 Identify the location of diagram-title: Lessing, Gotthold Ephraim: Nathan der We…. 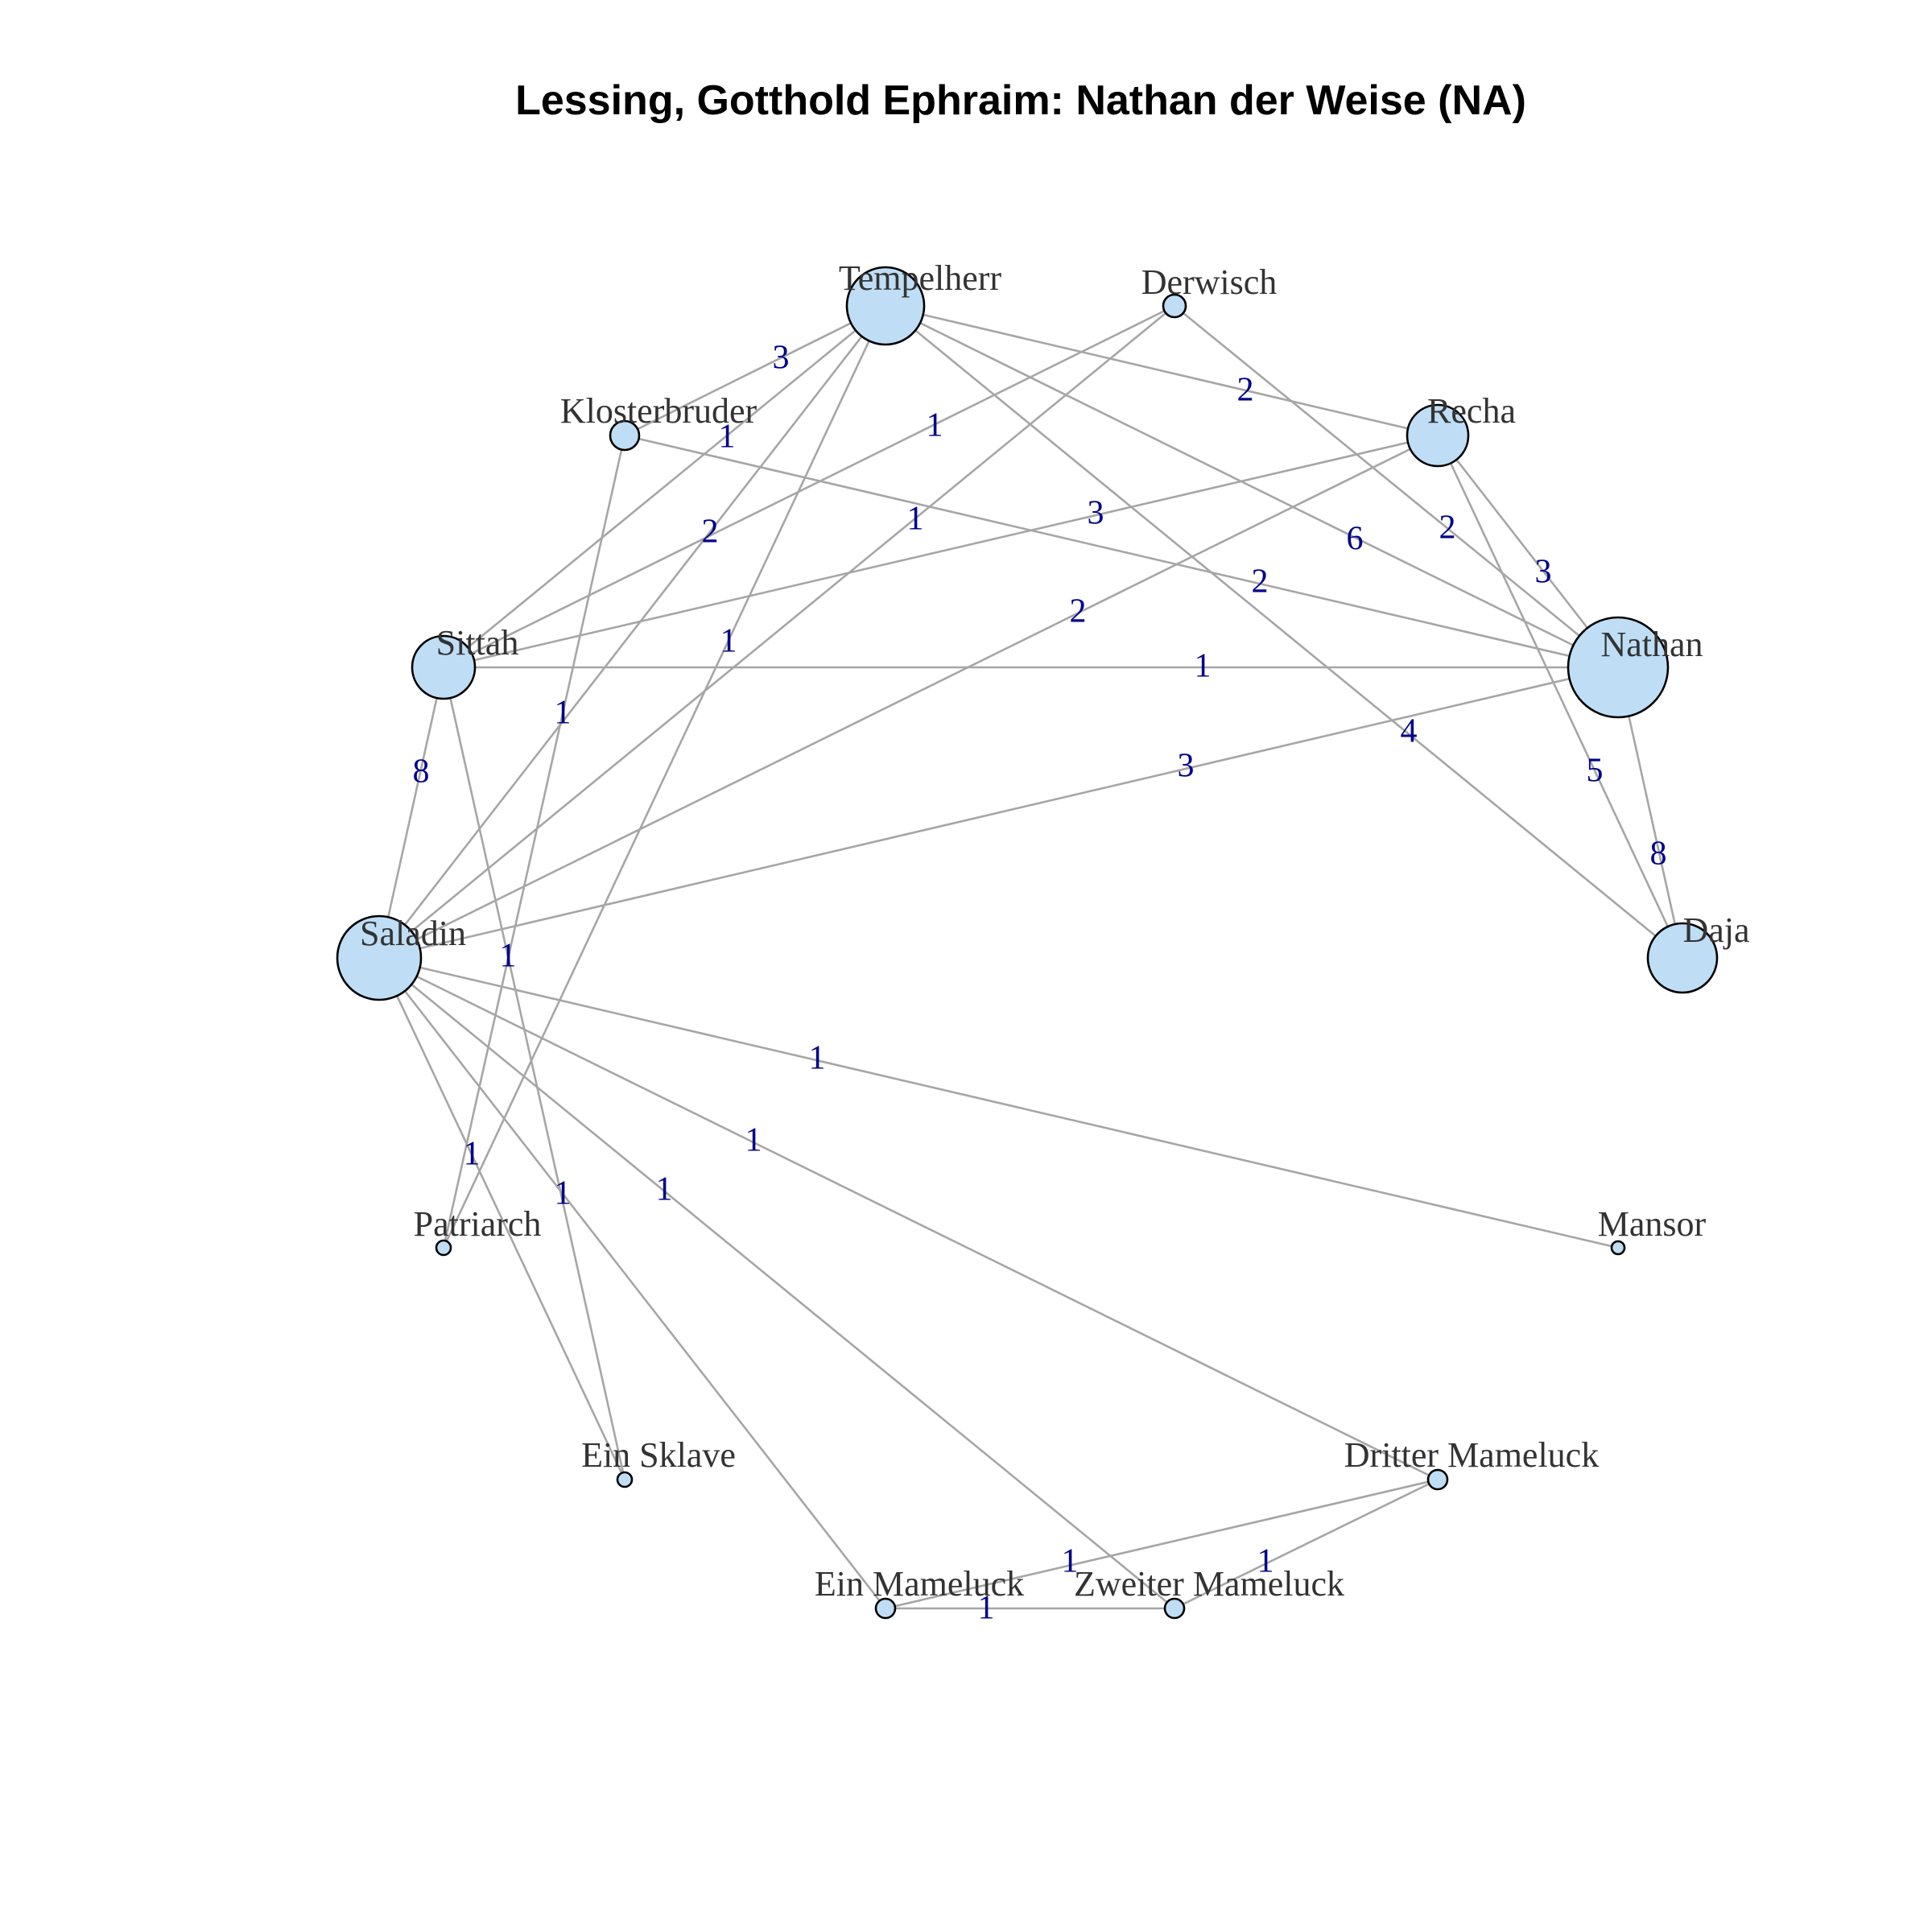
(1020, 100).